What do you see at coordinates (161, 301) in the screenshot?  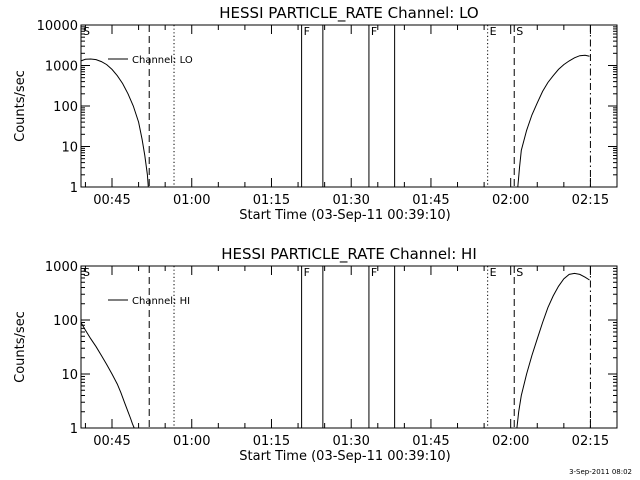 I see `legend-entry: Channel: HI` at bounding box center [161, 301].